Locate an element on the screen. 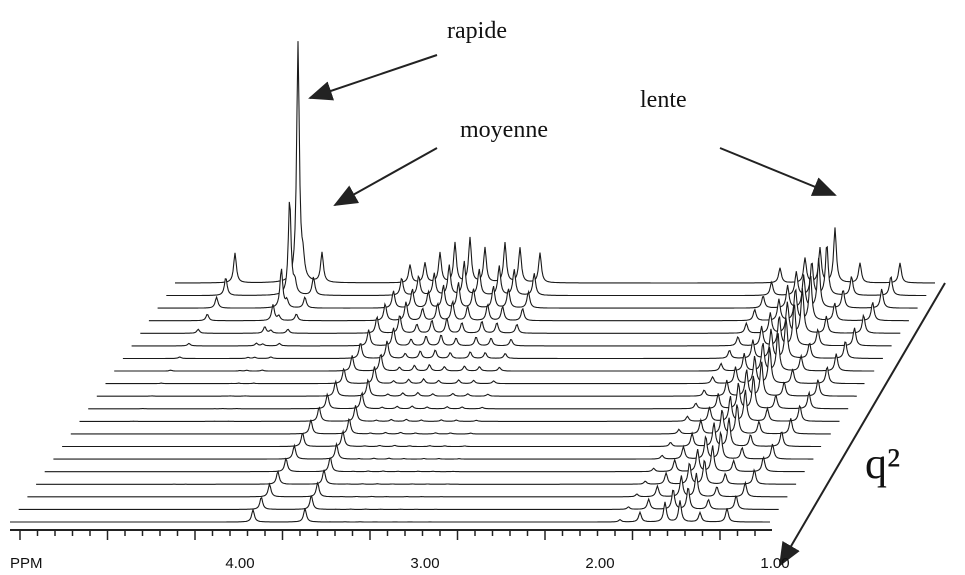  label-rapide: rapide is located at coordinates (477, 31).